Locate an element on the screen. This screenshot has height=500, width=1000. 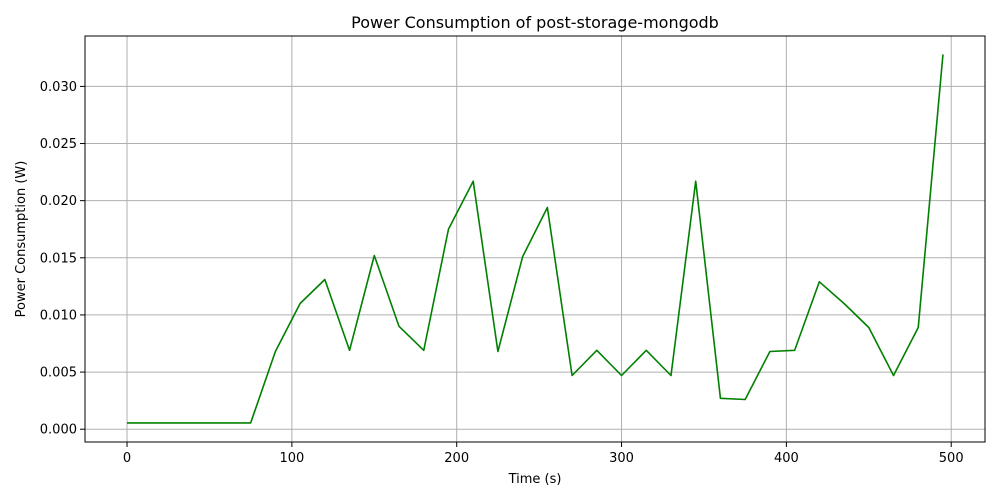
y-tick-label: 0.000 is located at coordinates (58, 430).